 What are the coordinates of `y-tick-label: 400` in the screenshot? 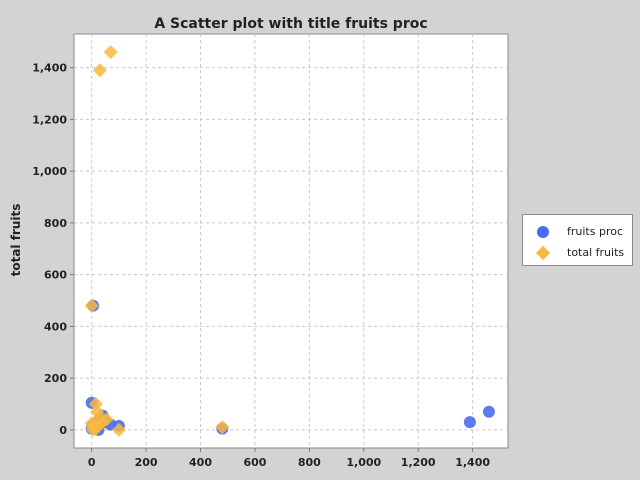 It's located at (55, 326).